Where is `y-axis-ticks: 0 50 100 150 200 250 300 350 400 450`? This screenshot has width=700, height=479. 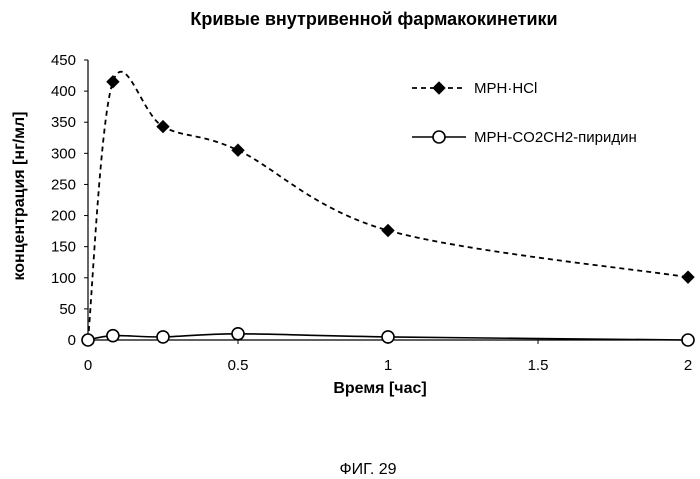
y-axis-ticks: 0 50 100 150 200 250 300 350 400 450 is located at coordinates (69, 200).